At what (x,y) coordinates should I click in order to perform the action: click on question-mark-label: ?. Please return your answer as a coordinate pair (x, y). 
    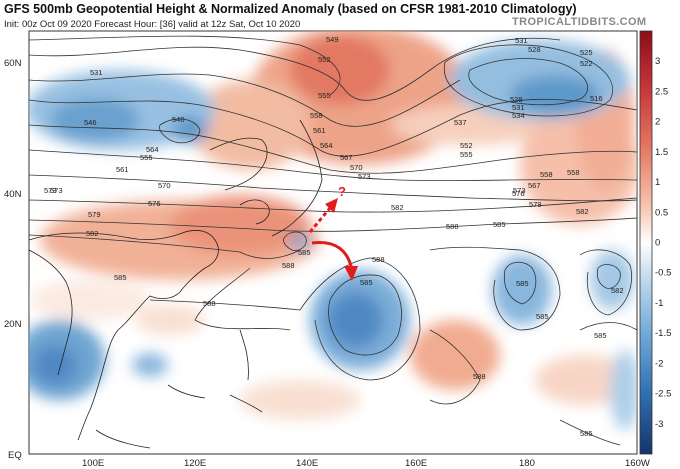
    Looking at the image, I should click on (342, 191).